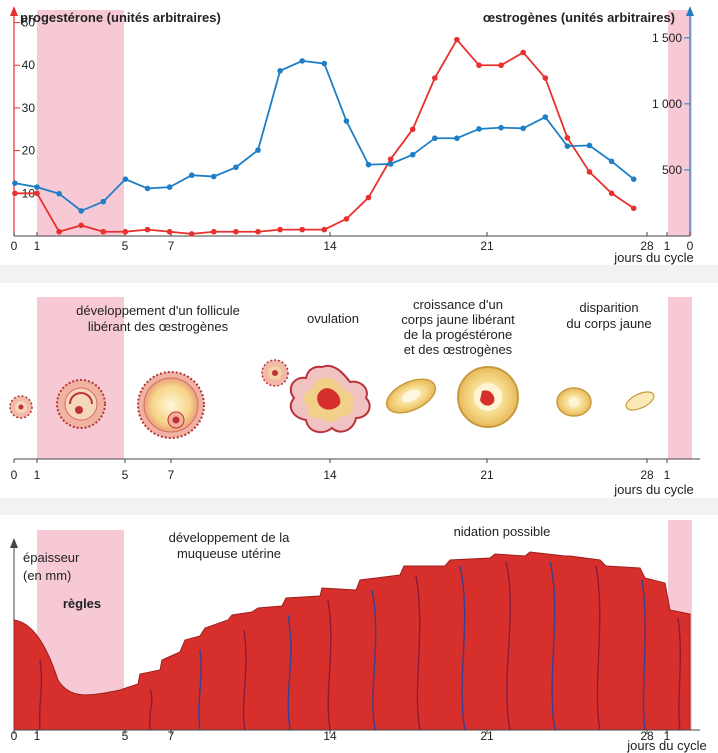 The height and width of the screenshot is (753, 718). I want to click on ovary-label-ovulation: ovulation, so click(333, 318).